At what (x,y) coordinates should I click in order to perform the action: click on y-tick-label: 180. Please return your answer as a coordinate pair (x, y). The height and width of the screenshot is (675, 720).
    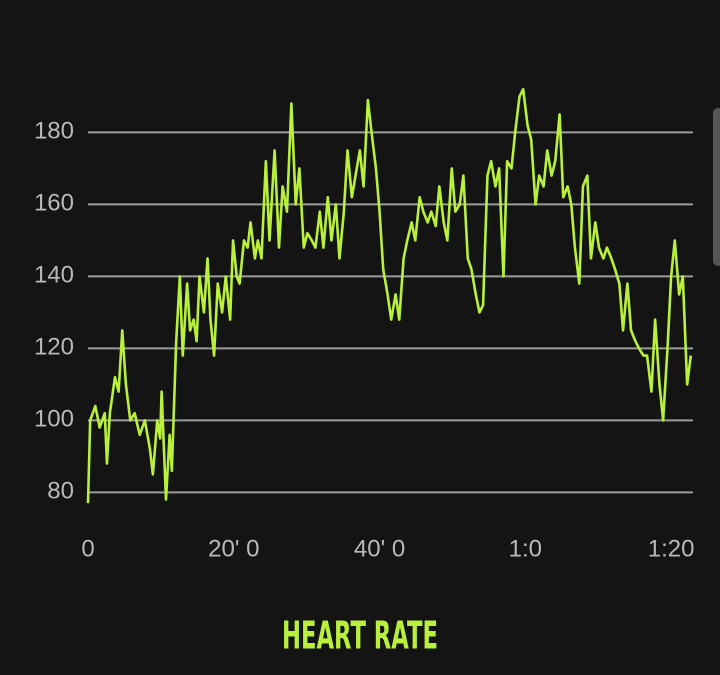
    Looking at the image, I should click on (54, 131).